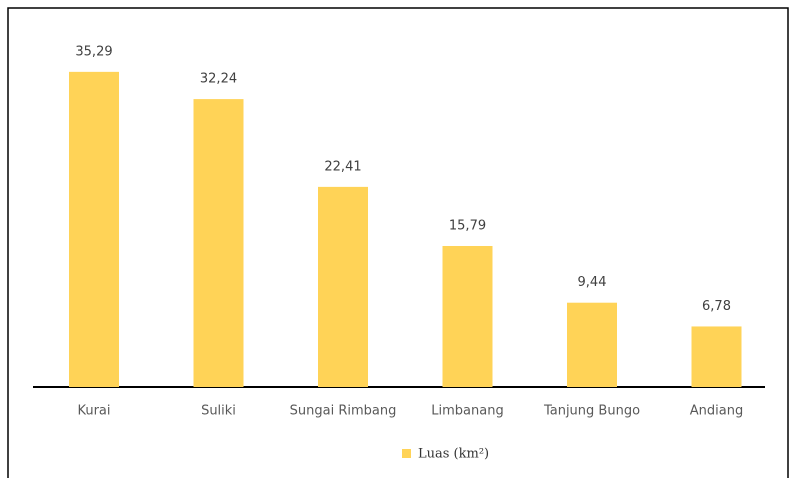  I want to click on legend-label: Luas (km²), so click(453, 454).